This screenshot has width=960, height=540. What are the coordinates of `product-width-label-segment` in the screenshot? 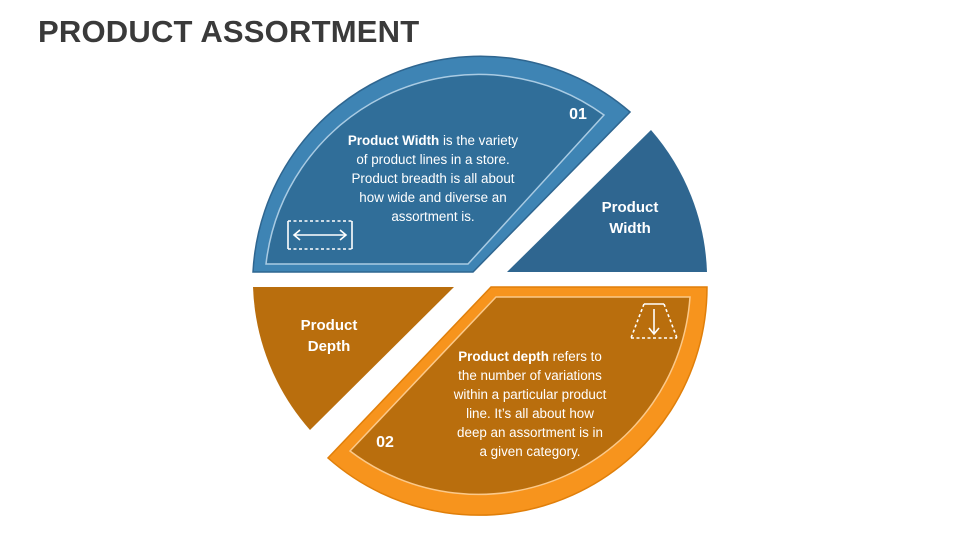 It's located at (607, 201).